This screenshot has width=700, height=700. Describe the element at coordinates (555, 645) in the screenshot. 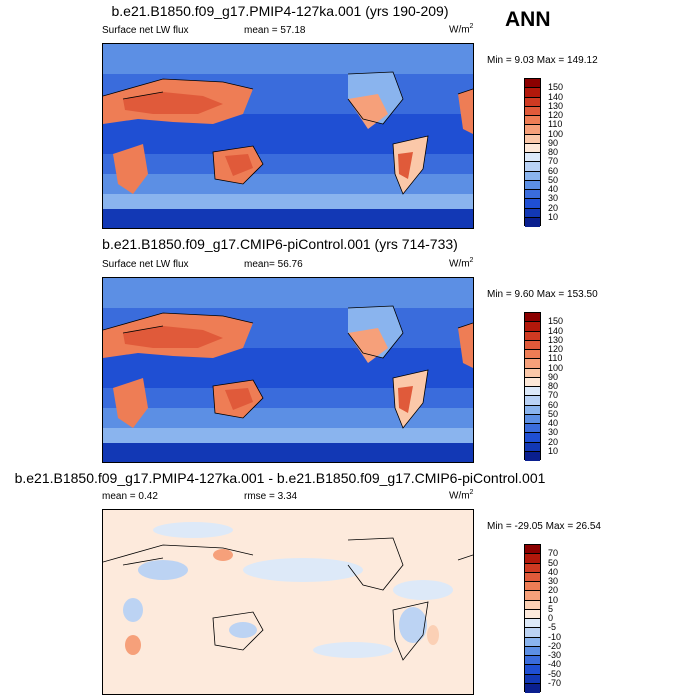

I see `colorbar-tick-label: -20` at that location.